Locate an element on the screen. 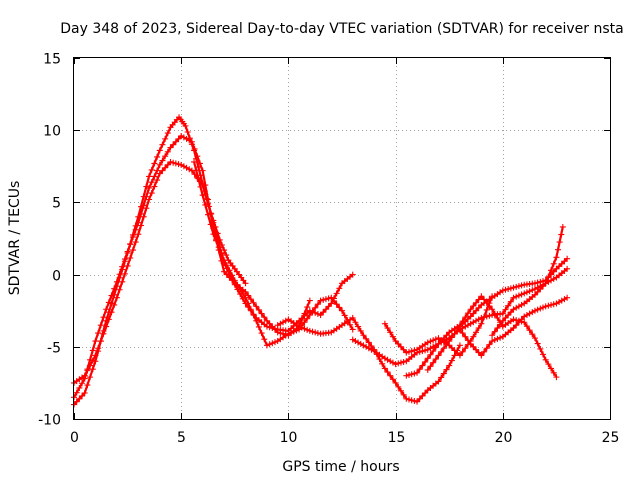 The image size is (640, 480). y-tick-label: 5 is located at coordinates (56, 204).